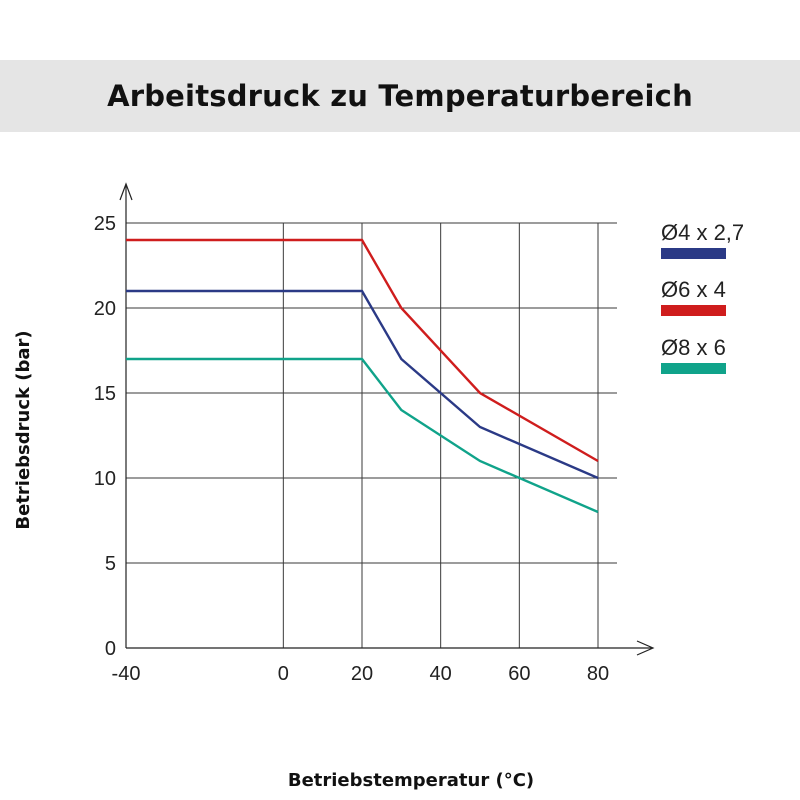 The image size is (800, 800). I want to click on y-tick-label: 15, so click(105, 394).